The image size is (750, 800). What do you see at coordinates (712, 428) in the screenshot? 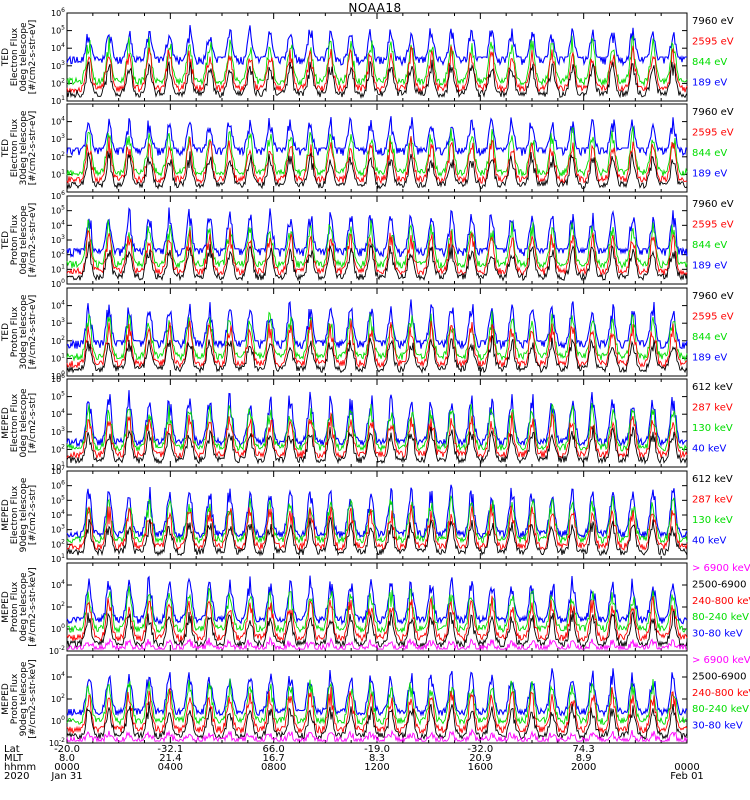
I see `legend-entry: 130 keV` at bounding box center [712, 428].